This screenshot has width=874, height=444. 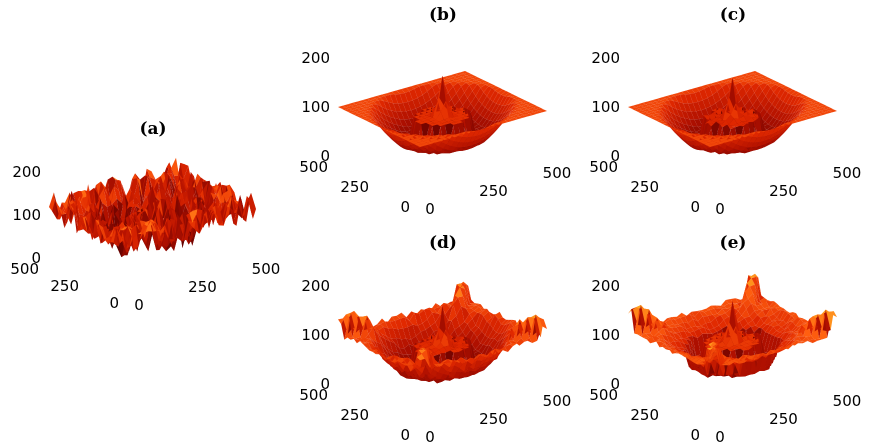 I want to click on x-tick-label: 0, so click(x=430, y=436).